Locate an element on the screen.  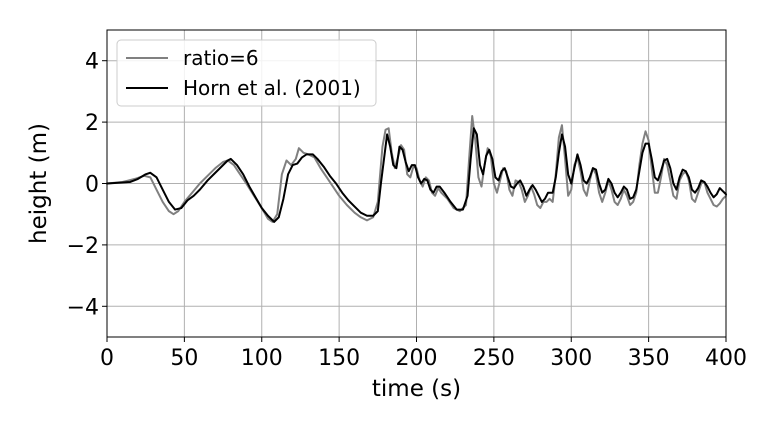
x-tick-label: 400 is located at coordinates (726, 358).